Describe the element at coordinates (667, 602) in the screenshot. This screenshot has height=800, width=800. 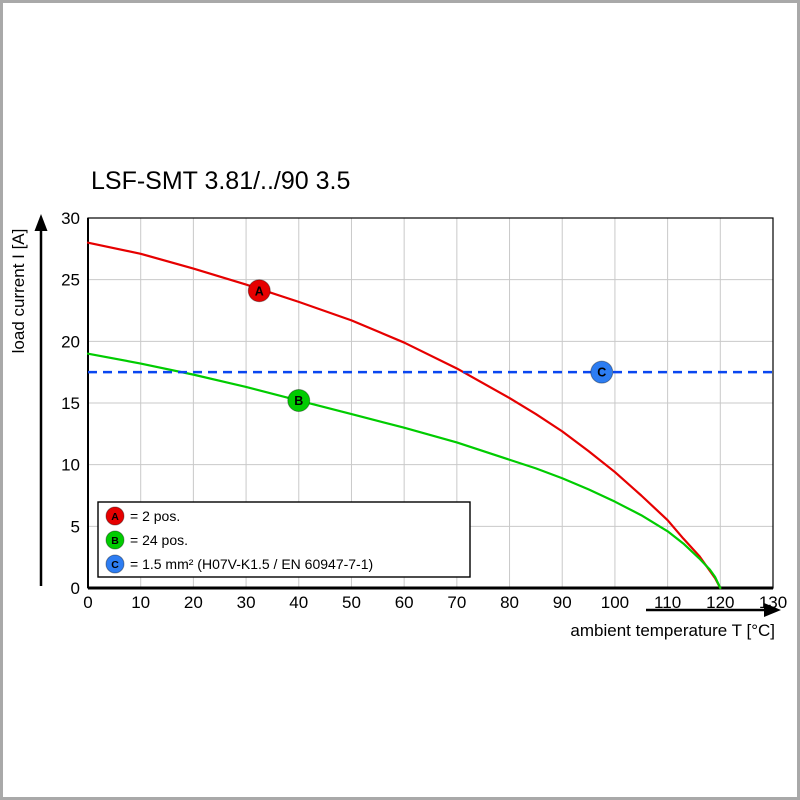
I see `x-tick-label: 110` at that location.